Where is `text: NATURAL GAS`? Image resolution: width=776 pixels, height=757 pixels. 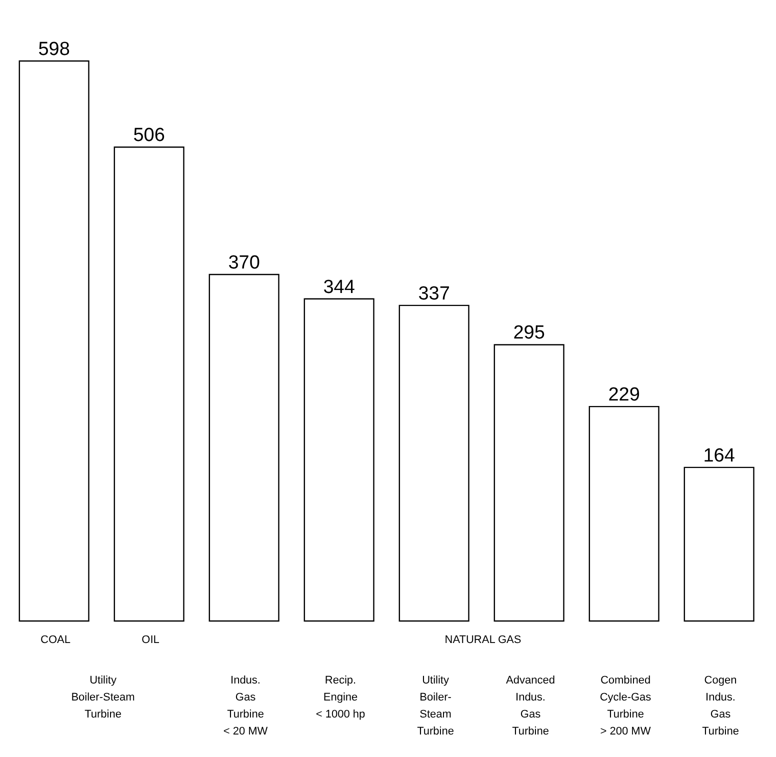
text: NATURAL GAS is located at coordinates (483, 640).